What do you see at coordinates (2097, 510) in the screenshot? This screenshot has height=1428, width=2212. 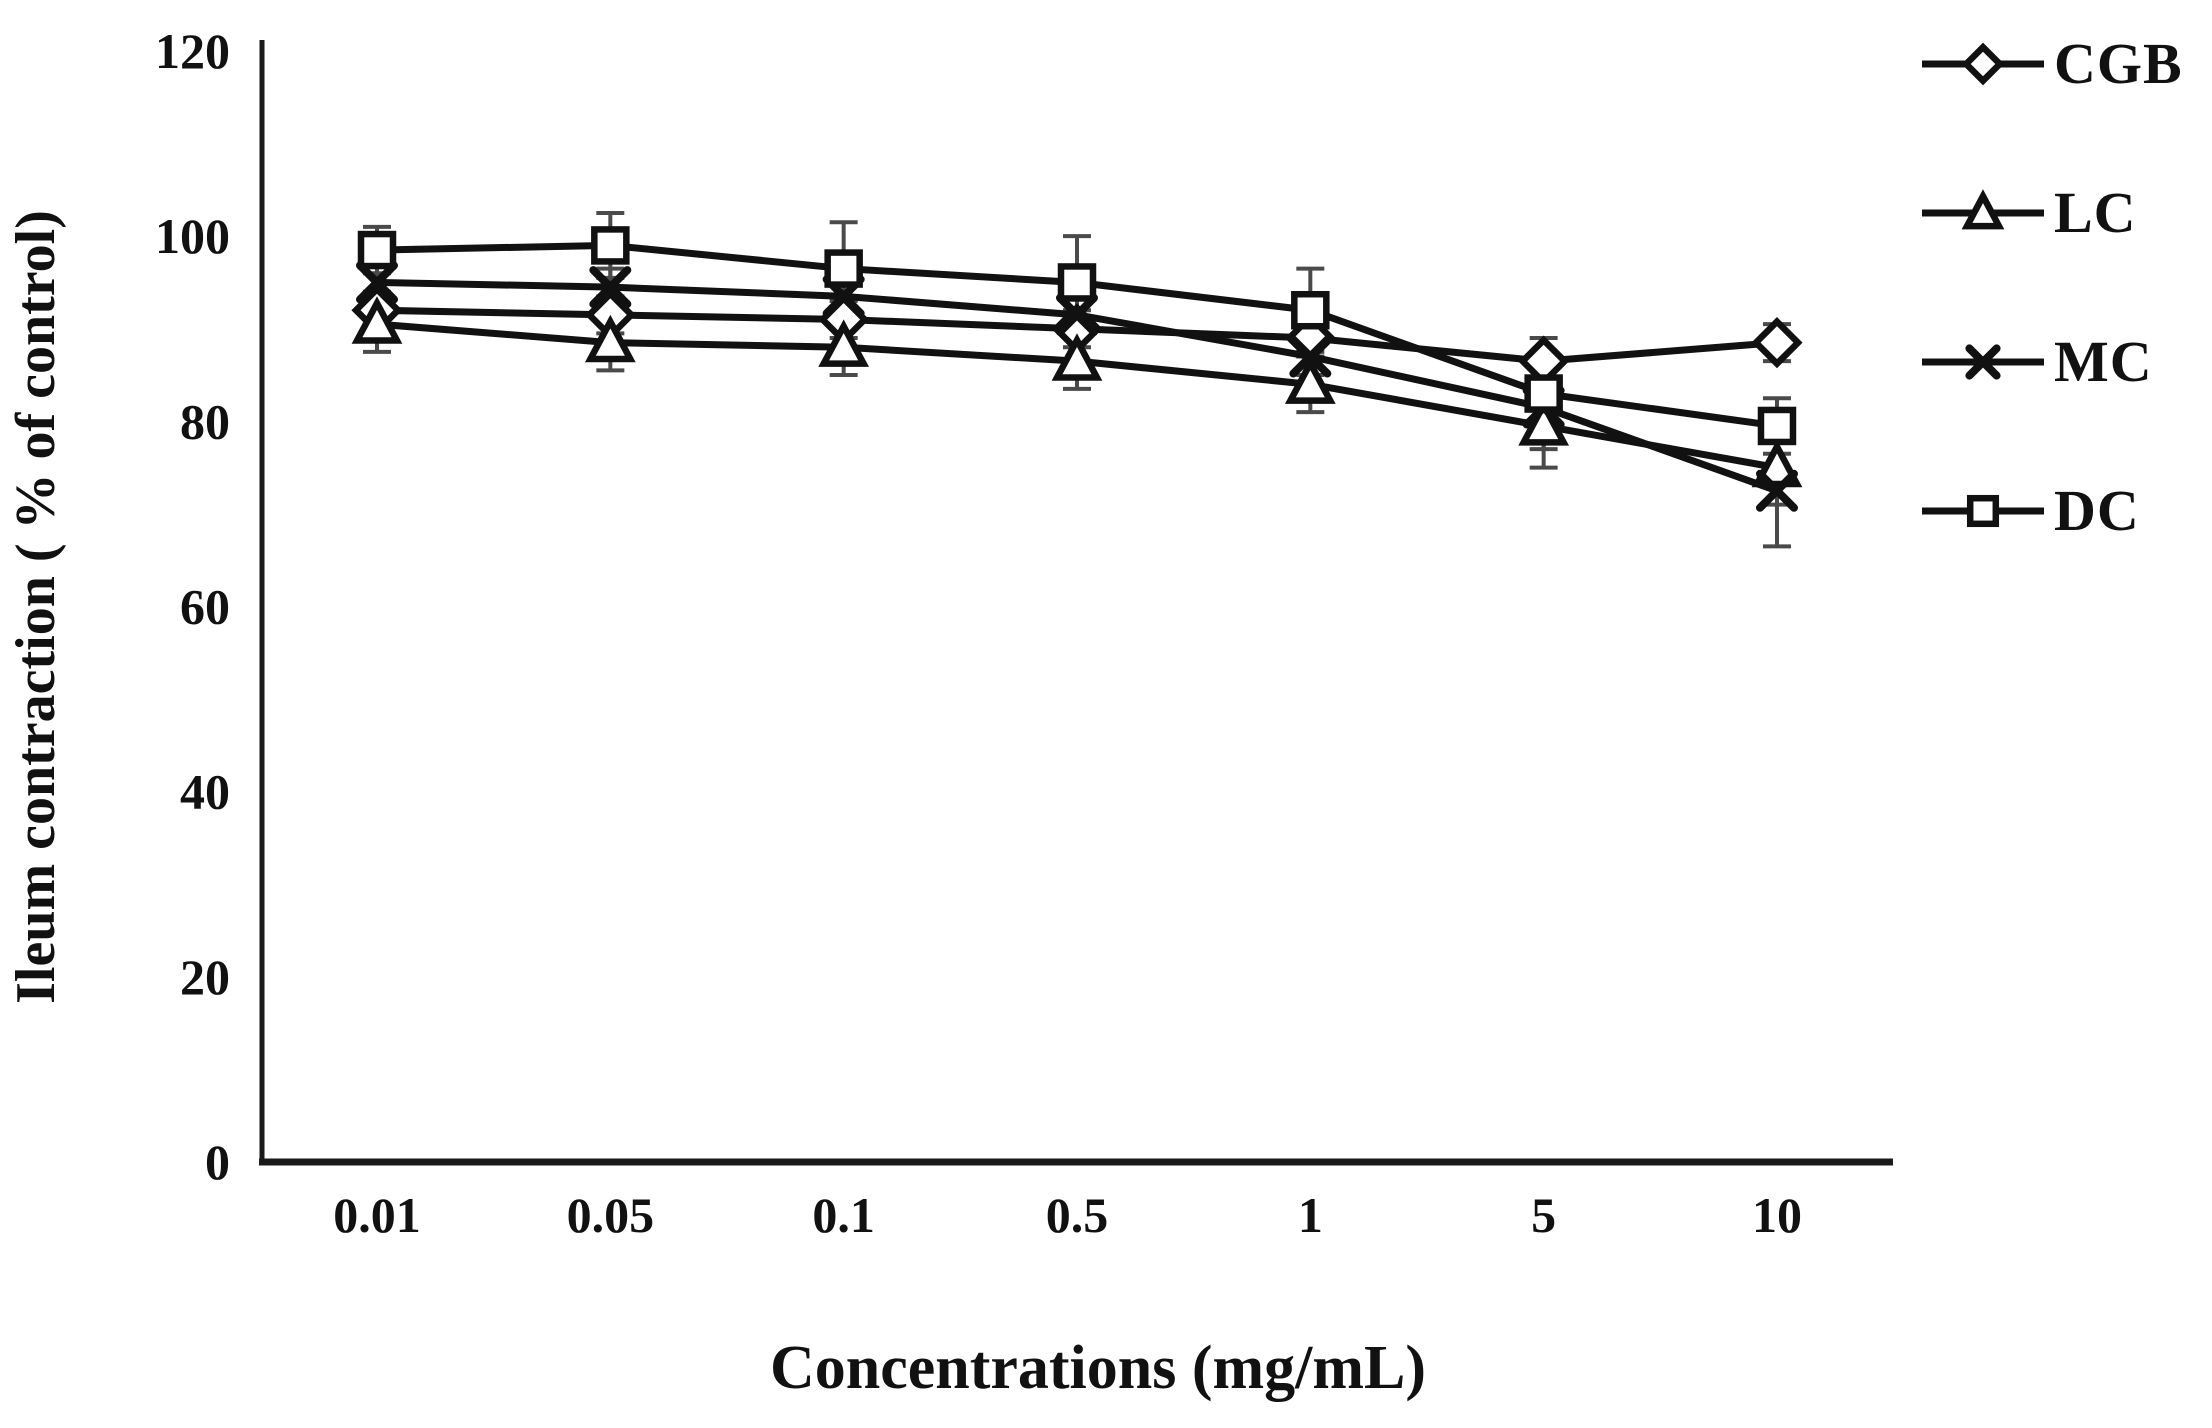 I see `legend-label: DC` at bounding box center [2097, 510].